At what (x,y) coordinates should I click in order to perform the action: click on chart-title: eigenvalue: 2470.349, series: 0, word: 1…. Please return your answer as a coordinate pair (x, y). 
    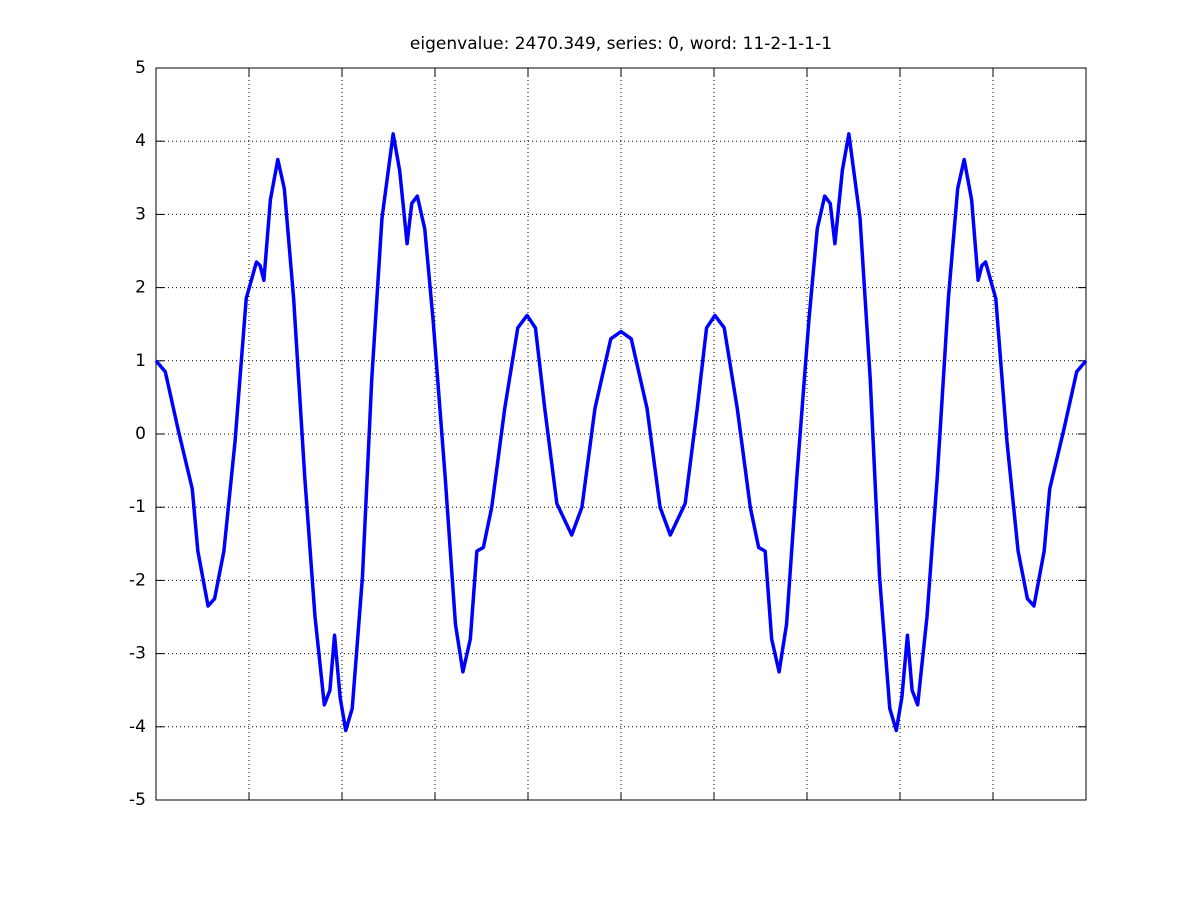
    Looking at the image, I should click on (621, 44).